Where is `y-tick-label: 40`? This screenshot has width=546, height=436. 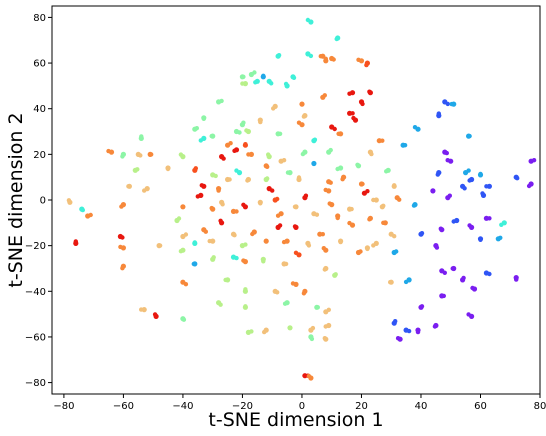 y-tick-label: 40 is located at coordinates (39, 109).